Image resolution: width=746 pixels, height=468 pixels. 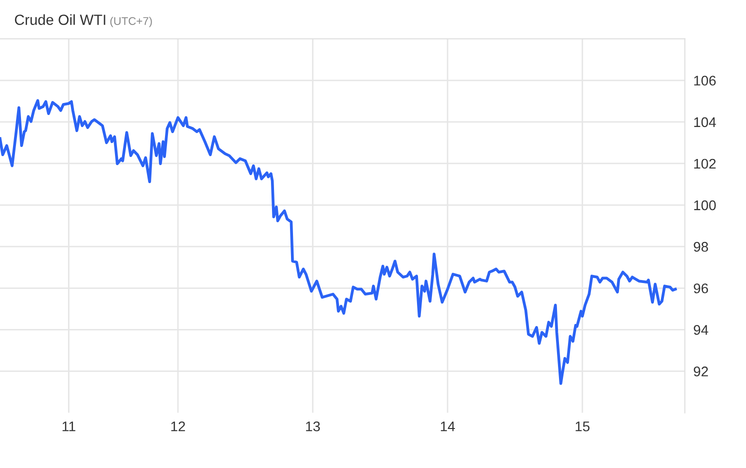 I want to click on x-tick-label: 12, so click(x=178, y=426).